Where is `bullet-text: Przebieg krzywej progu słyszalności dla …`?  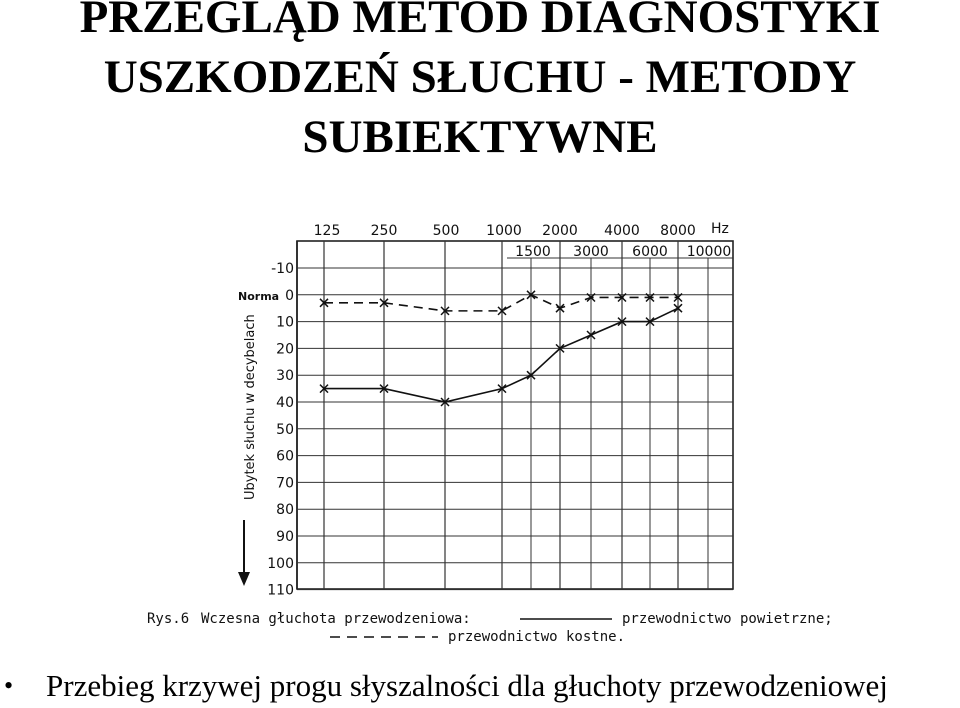
bullet-text: Przebieg krzywej progu słyszalności dla … is located at coordinates (467, 685).